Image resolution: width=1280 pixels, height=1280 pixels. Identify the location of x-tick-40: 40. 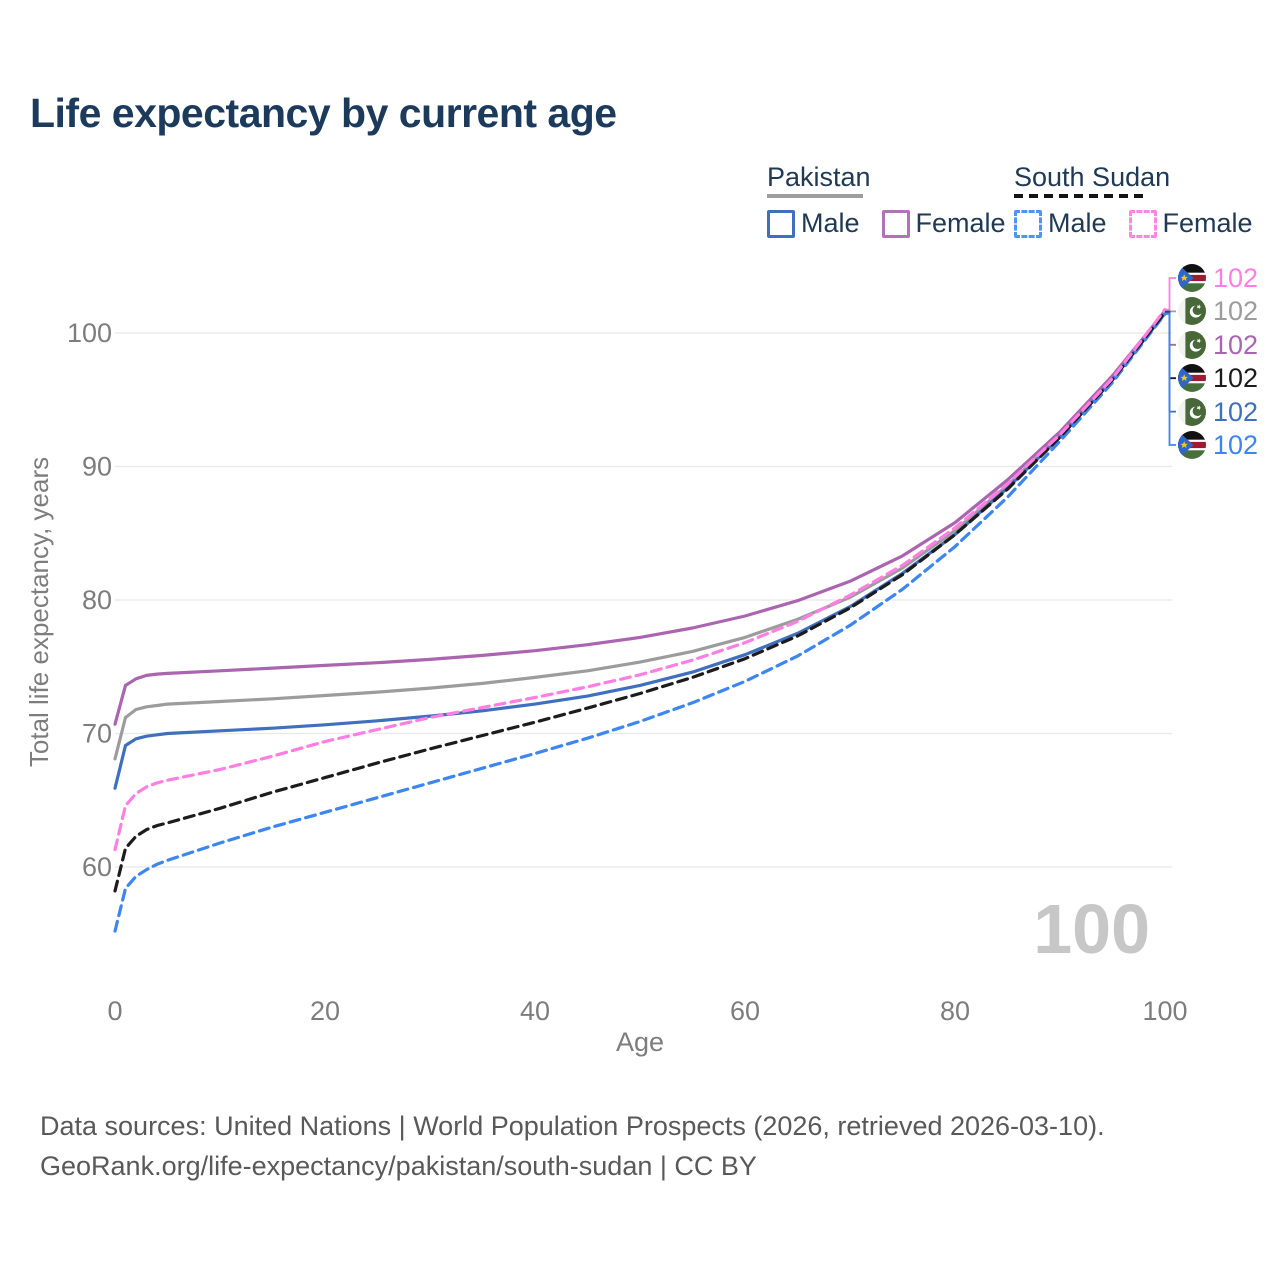
(535, 1011).